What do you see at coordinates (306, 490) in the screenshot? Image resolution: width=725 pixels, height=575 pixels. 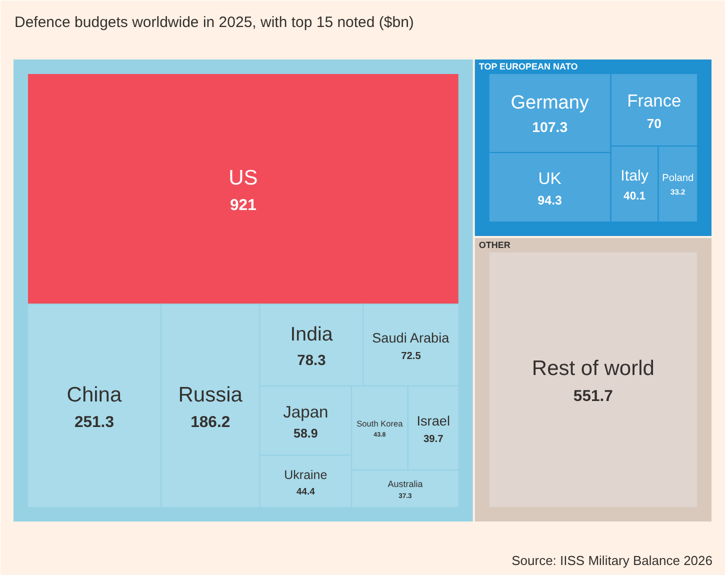 I see `data-label: 44.4` at bounding box center [306, 490].